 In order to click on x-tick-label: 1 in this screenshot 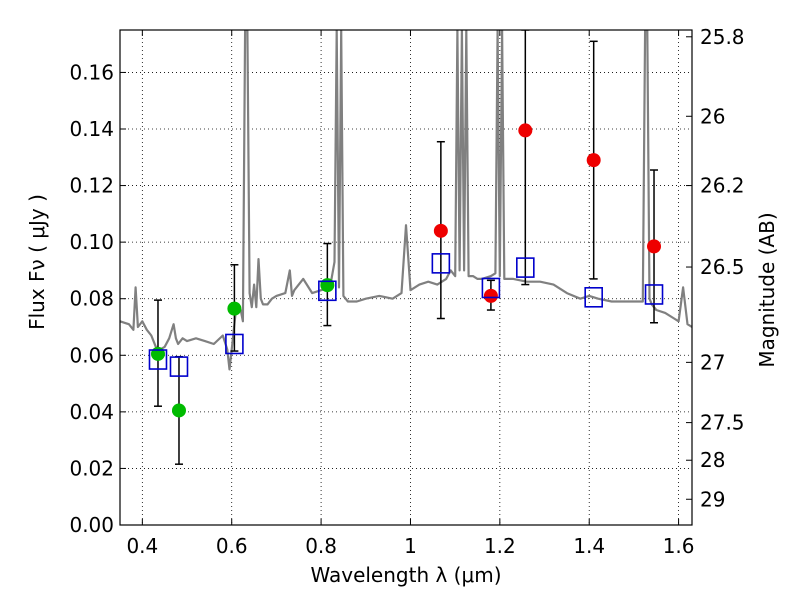, I will do `click(410, 546)`.